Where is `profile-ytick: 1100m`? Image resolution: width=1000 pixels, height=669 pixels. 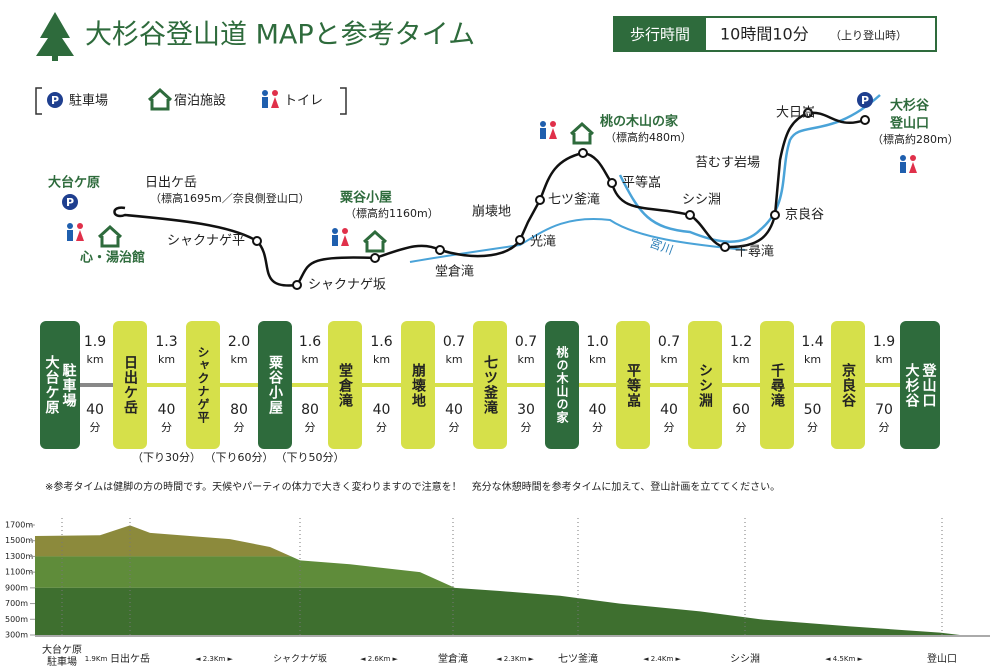 profile-ytick: 1100m is located at coordinates (19, 572).